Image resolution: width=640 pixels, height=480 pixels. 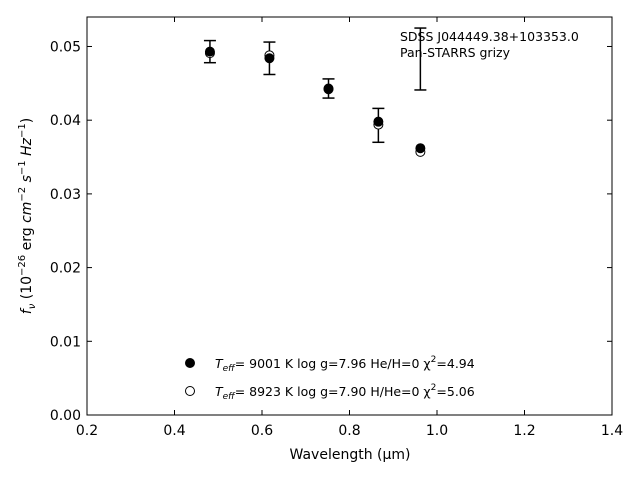 I want to click on observed-errorbars, so click(x=315, y=85).